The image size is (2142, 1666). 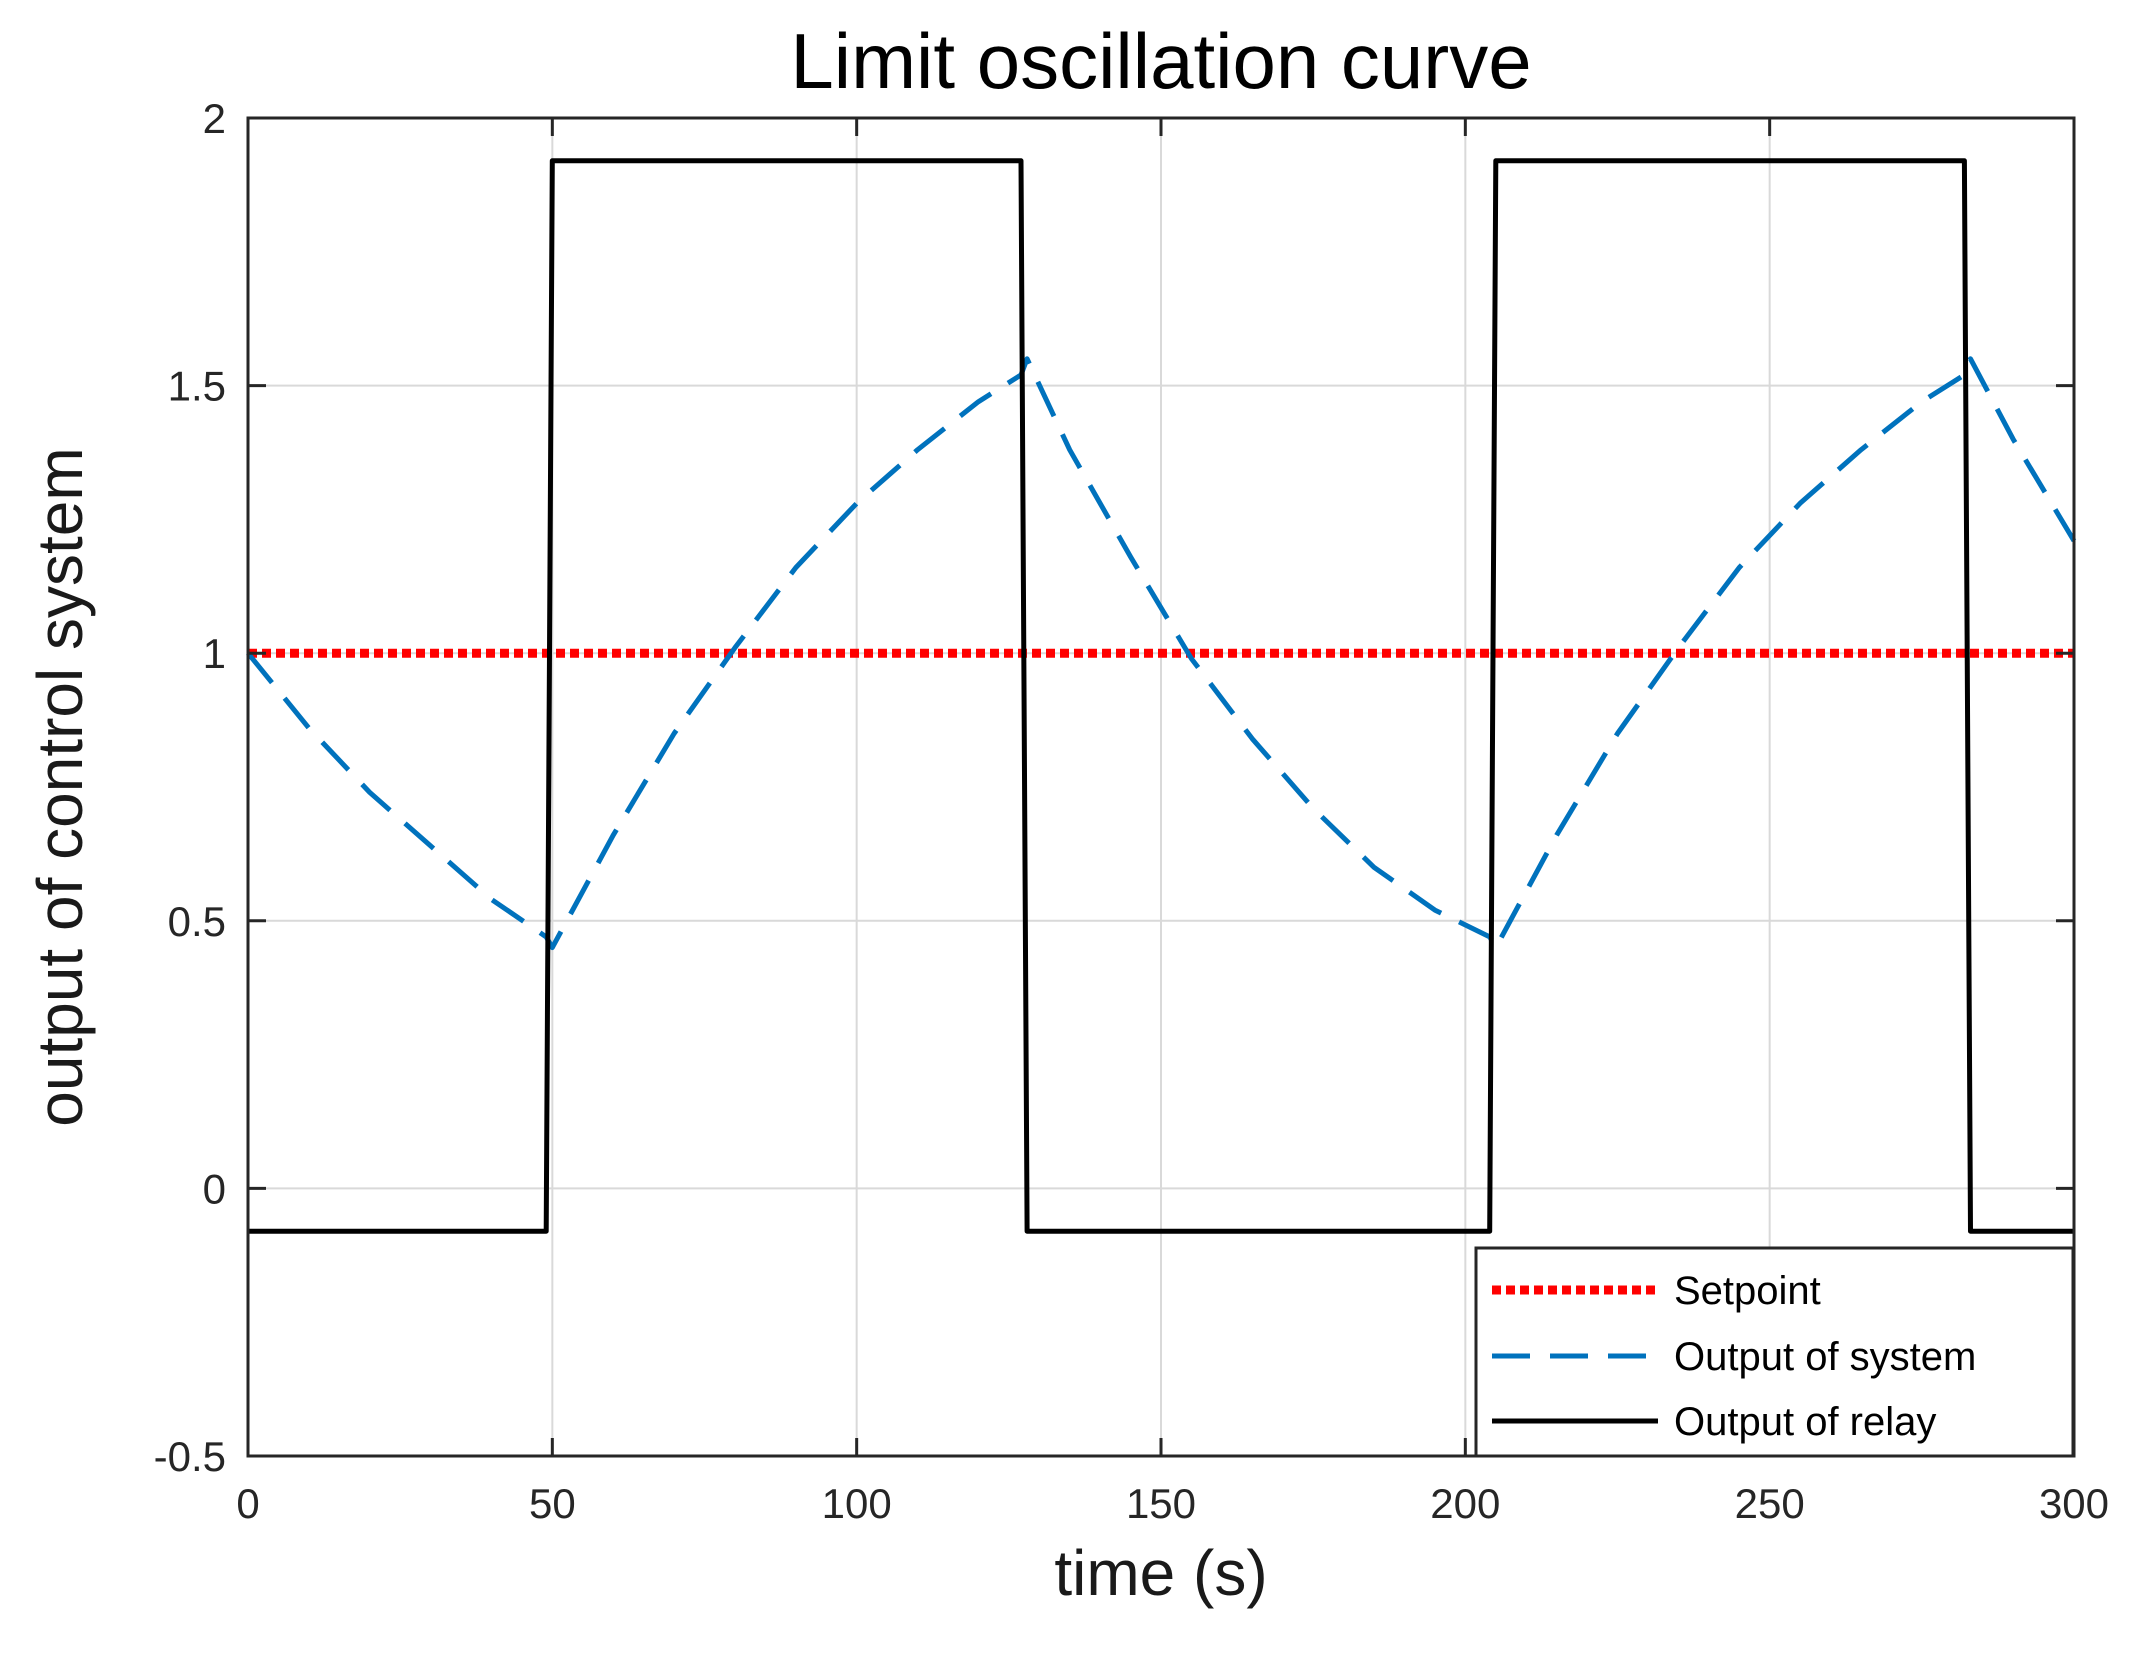 What do you see at coordinates (1747, 1291) in the screenshot?
I see `legend-label-setpoint: Setpoint` at bounding box center [1747, 1291].